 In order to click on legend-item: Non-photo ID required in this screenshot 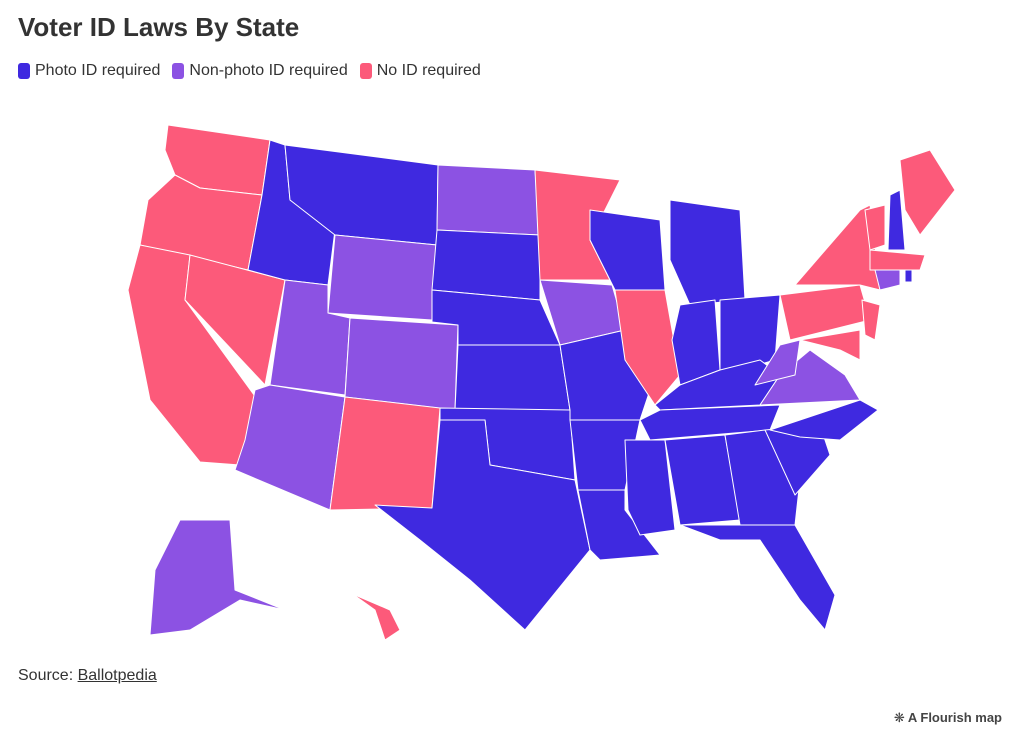, I will do `click(260, 71)`.